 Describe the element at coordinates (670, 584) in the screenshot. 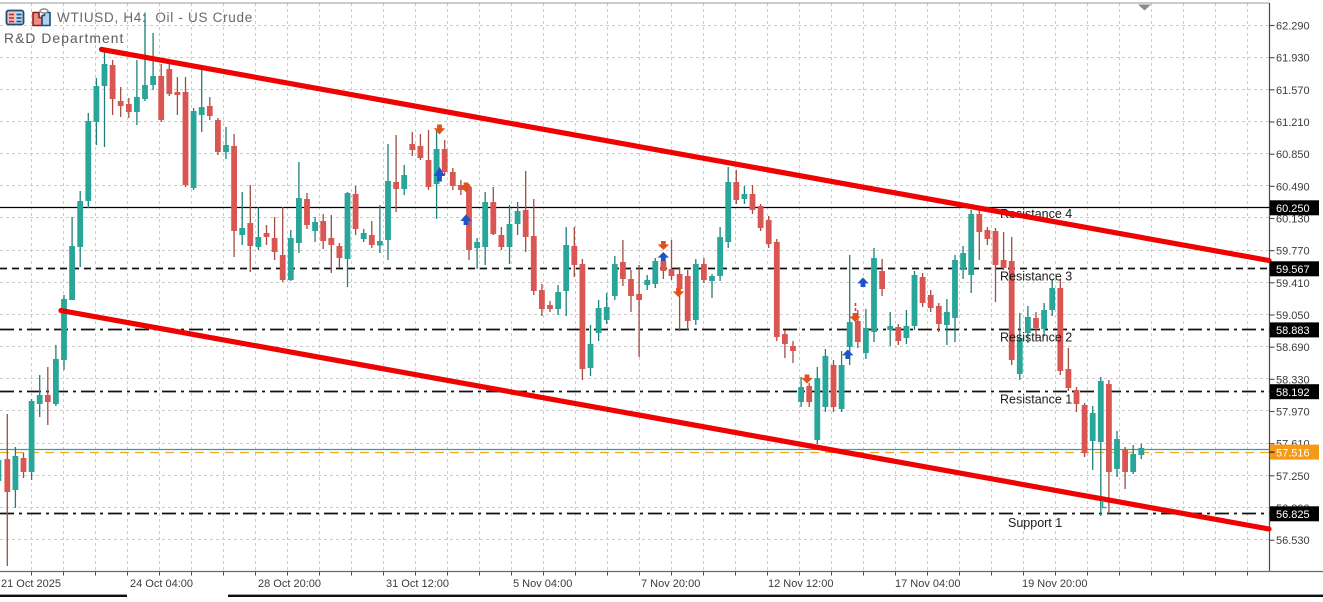

I see `svg-text: 7 Nov 20:00` at that location.